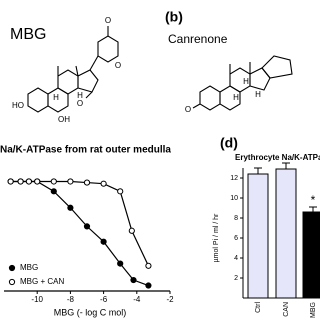 This screenshot has width=320, height=320. What do you see at coordinates (198, 39) in the screenshot?
I see `canrenone-label: Canrenone` at bounding box center [198, 39].